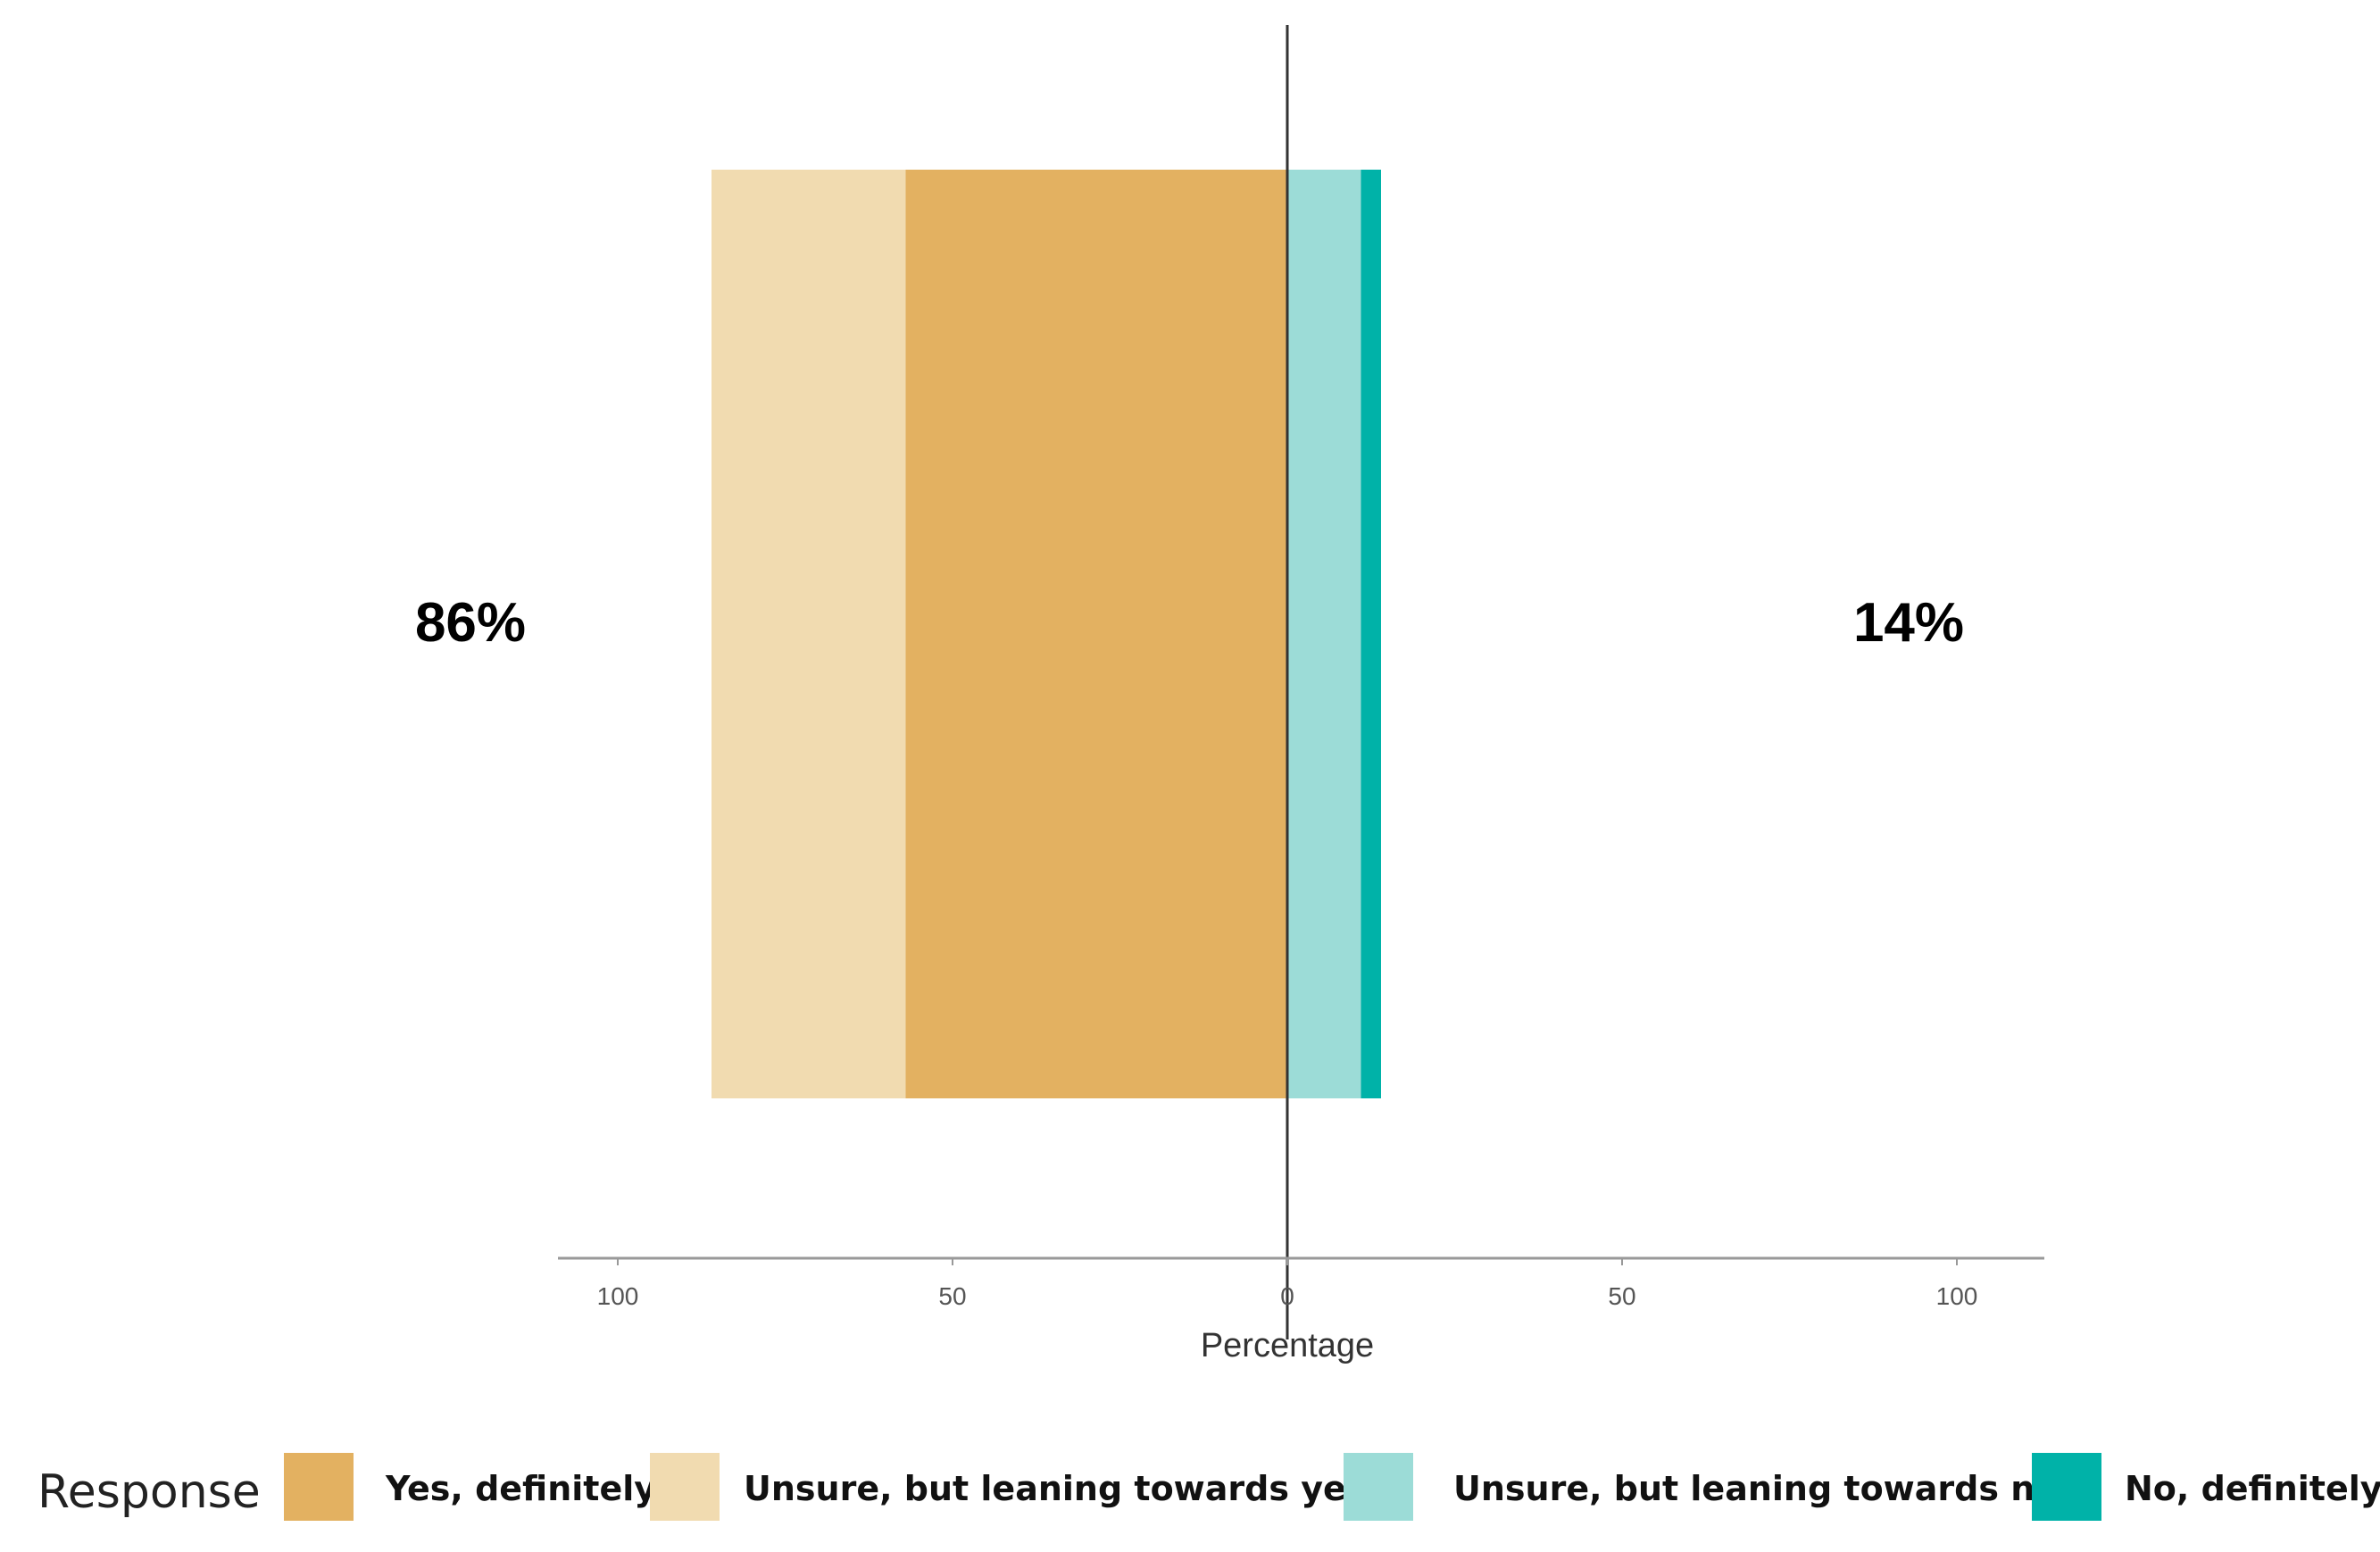 This screenshot has height=1552, width=2380. I want to click on legend-label-2: Unsure, but leaning towards no, so click(1755, 1488).